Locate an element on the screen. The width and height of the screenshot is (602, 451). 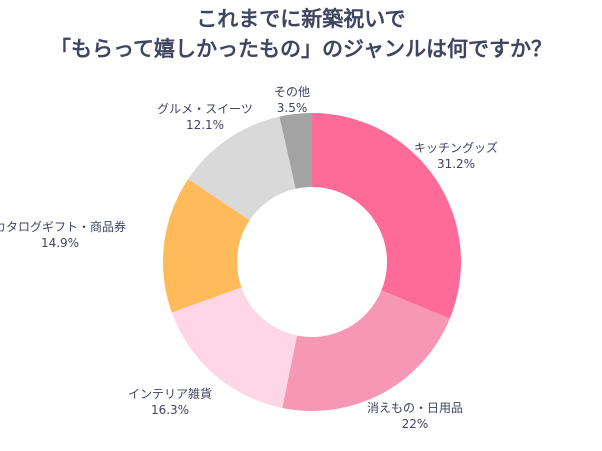
slice-value-label: 14.9% is located at coordinates (60, 243).